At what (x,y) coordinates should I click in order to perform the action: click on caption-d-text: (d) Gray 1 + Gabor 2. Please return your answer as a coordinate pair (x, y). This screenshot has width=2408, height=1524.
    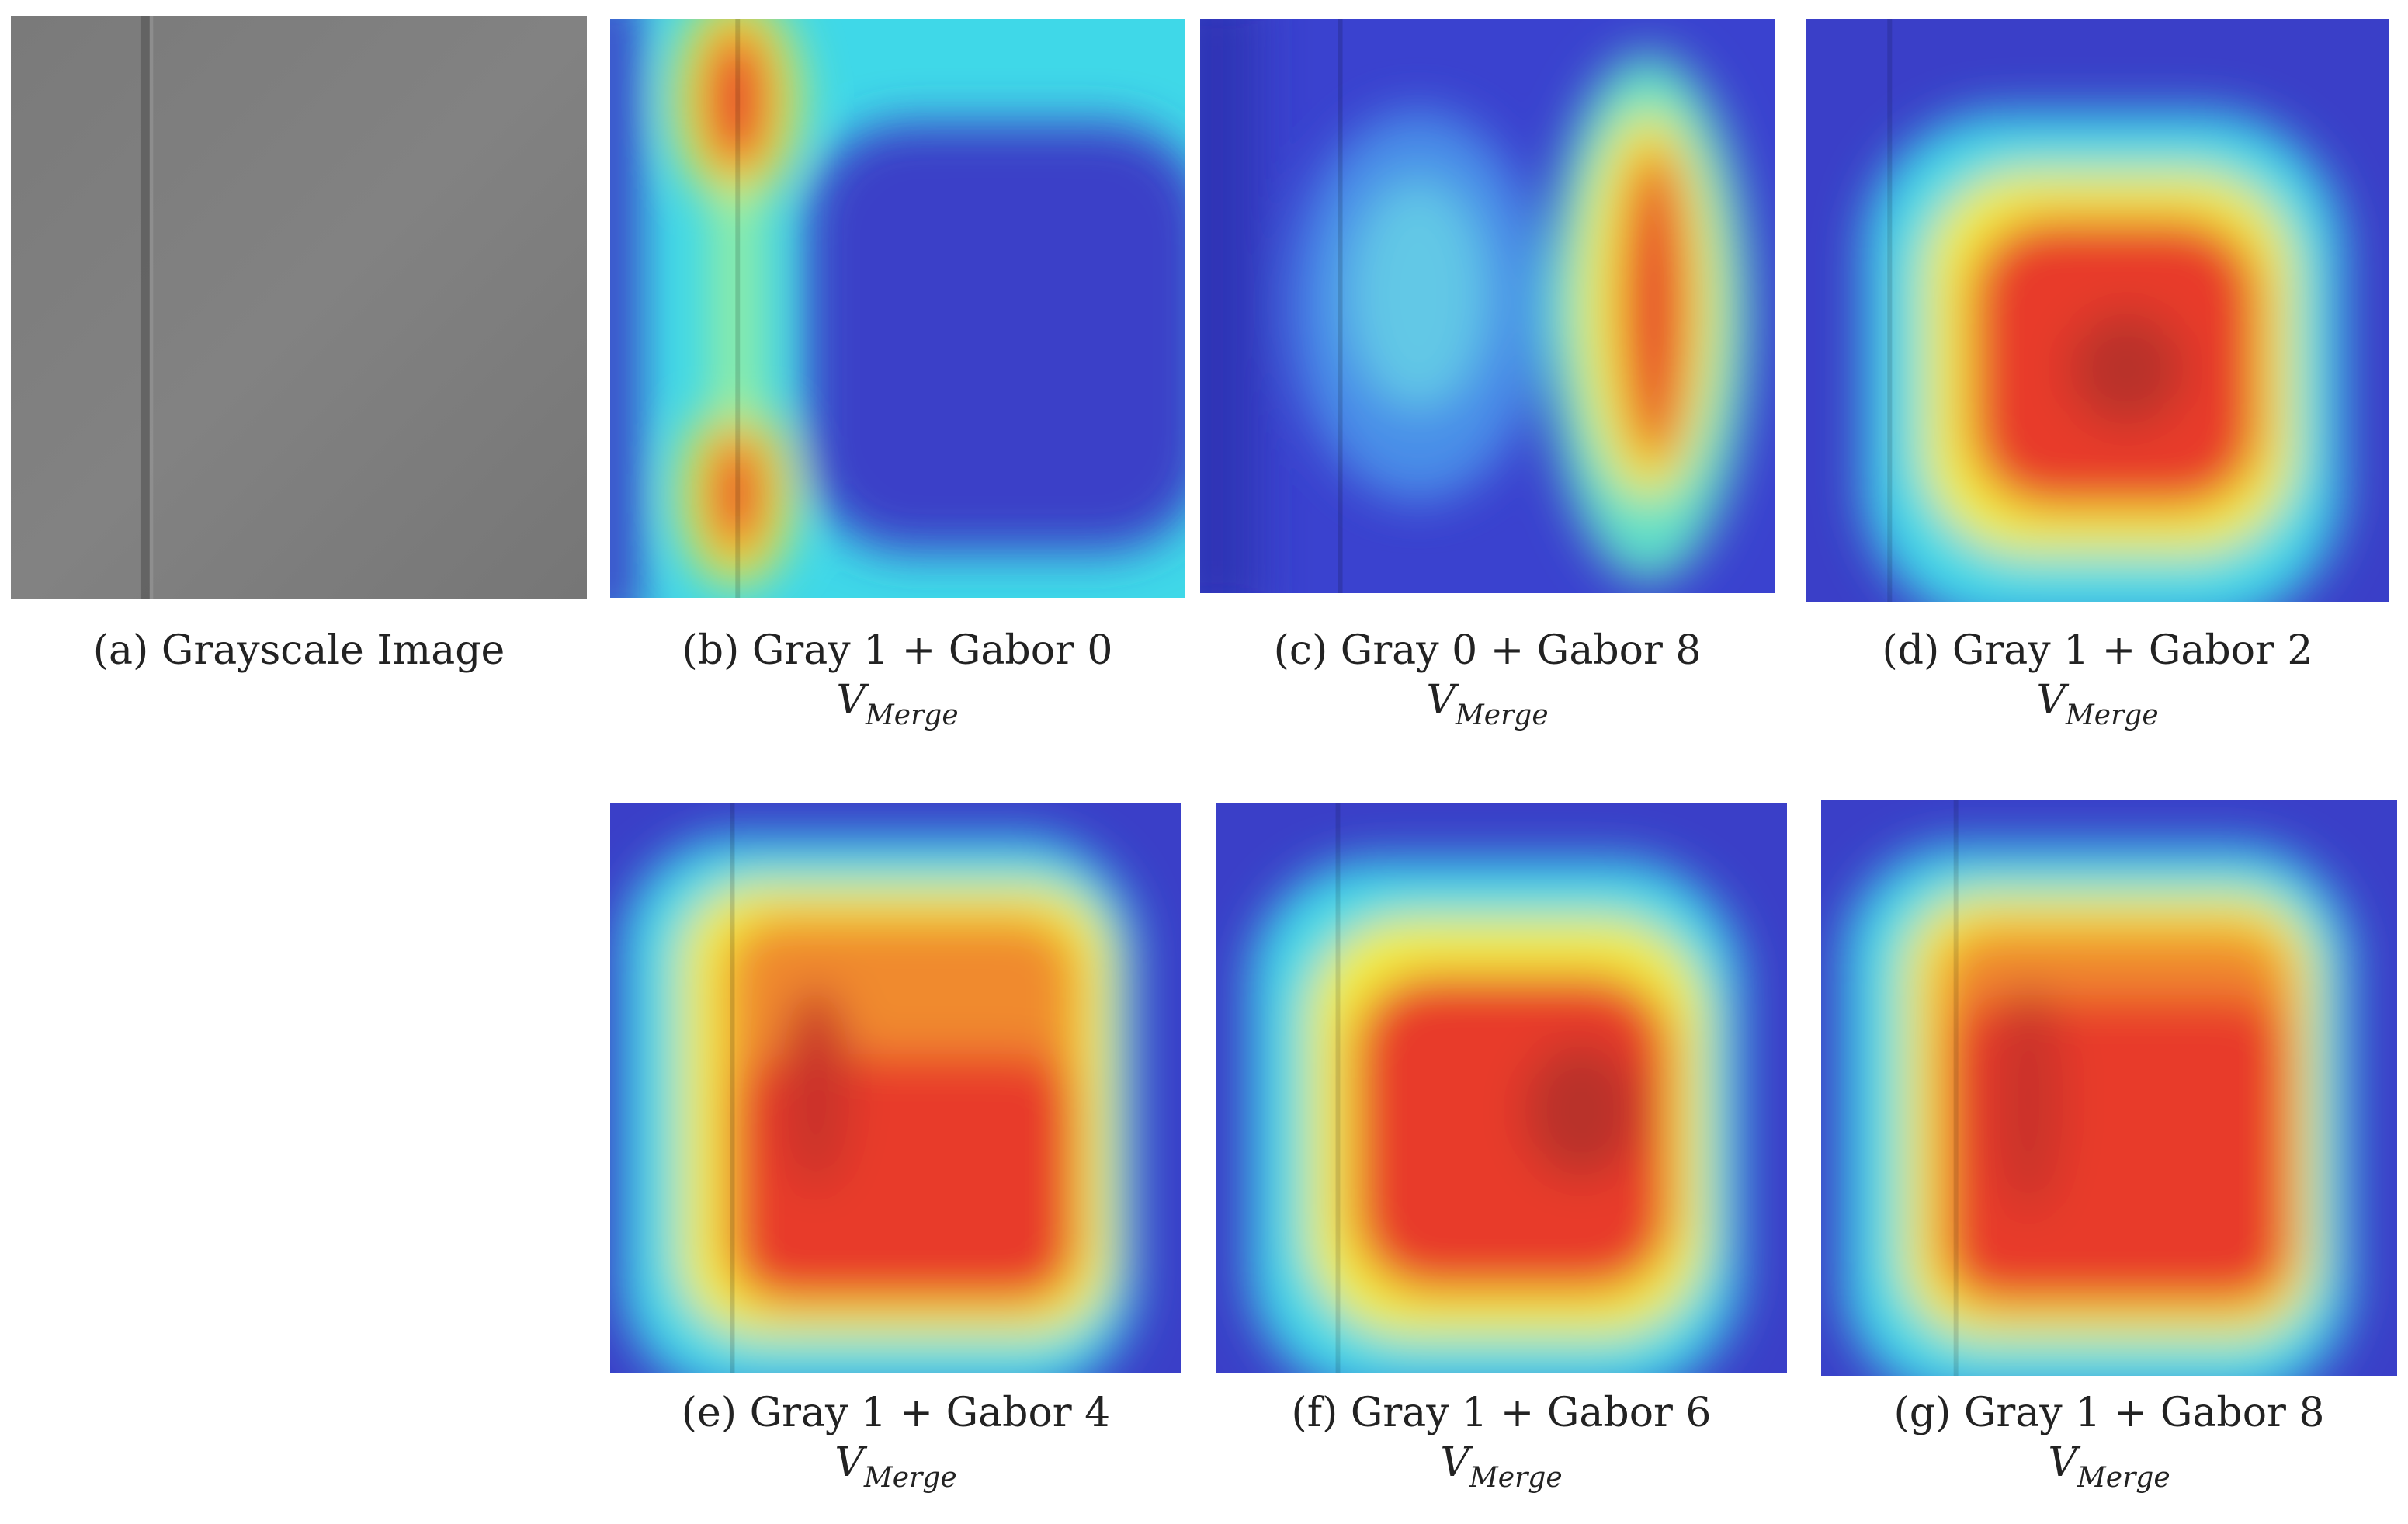
    Looking at the image, I should click on (2097, 650).